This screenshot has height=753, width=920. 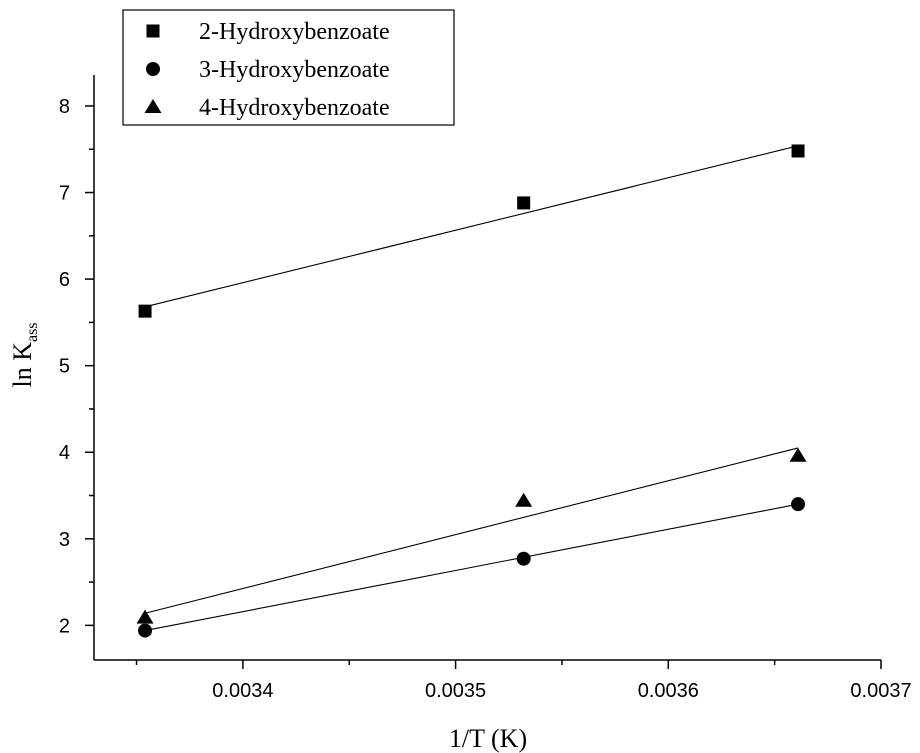 I want to click on x-tick-label: 0.0035, so click(x=455, y=691).